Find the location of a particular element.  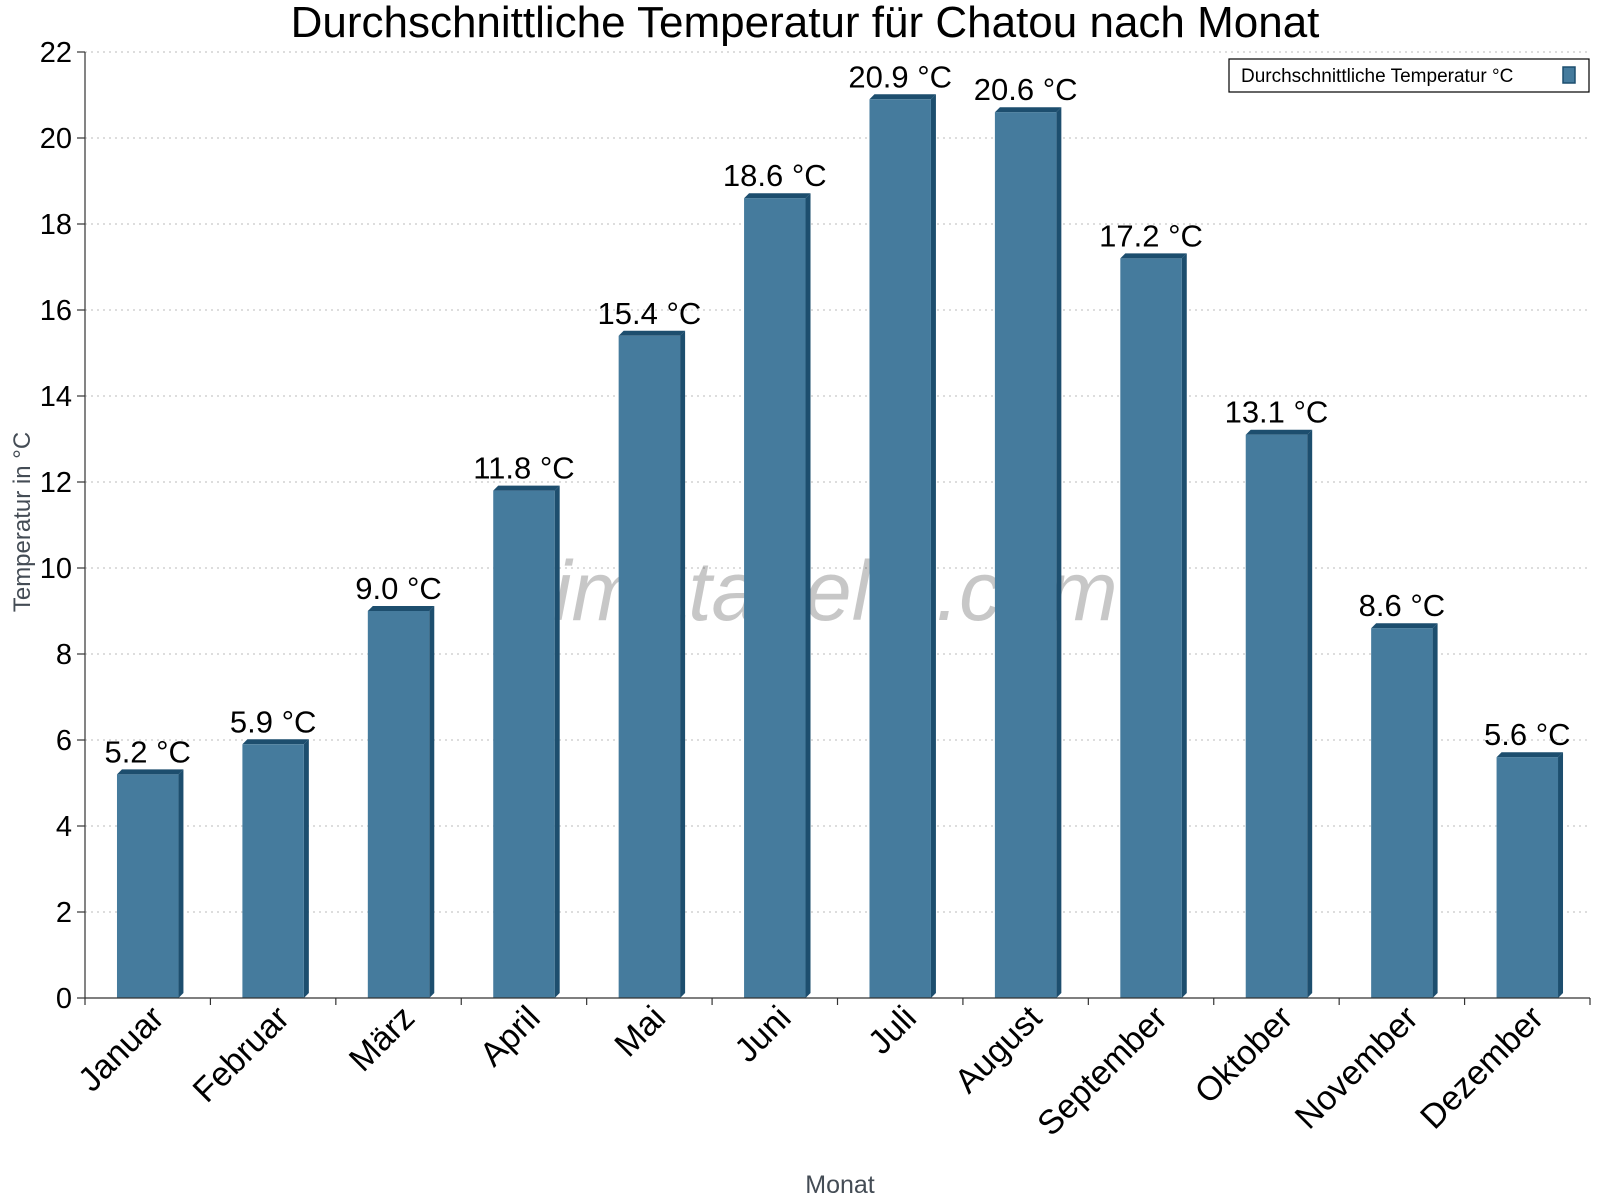

y-tick-label: 0 is located at coordinates (64, 999).